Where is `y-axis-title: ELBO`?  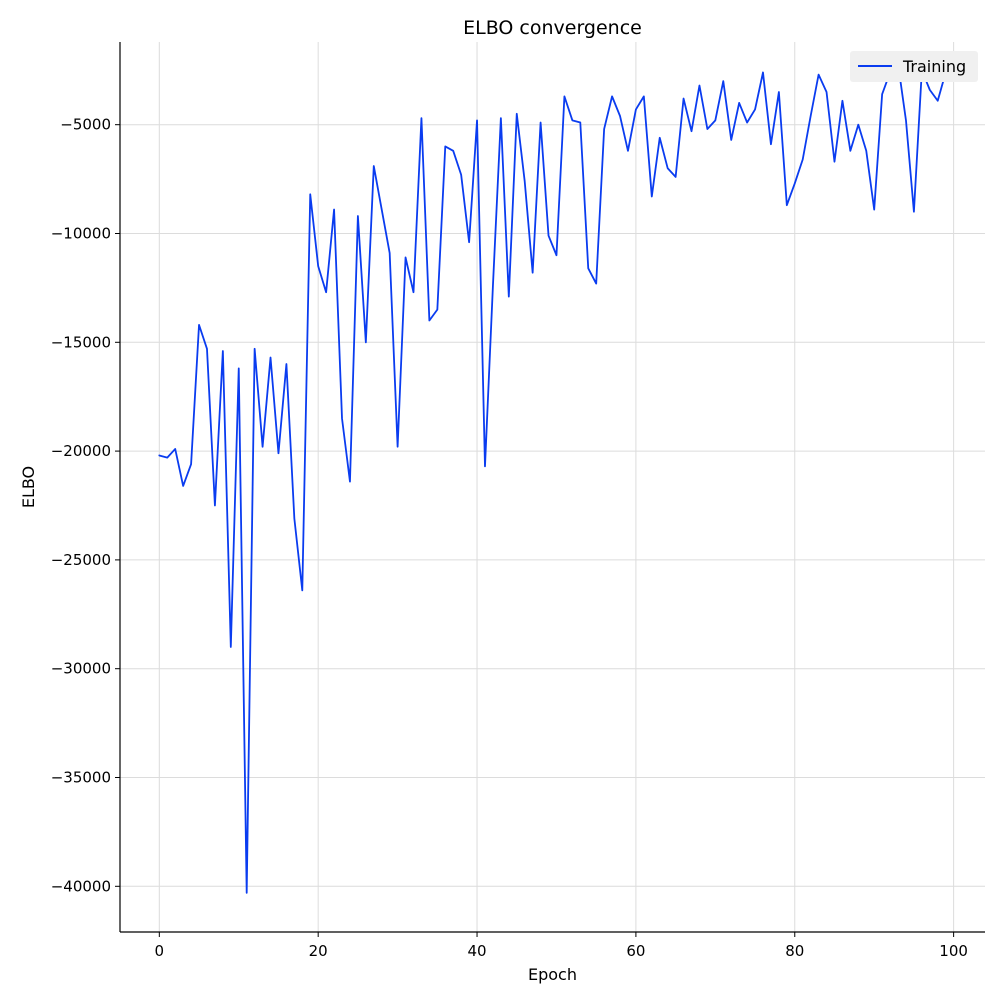 y-axis-title: ELBO is located at coordinates (28, 487).